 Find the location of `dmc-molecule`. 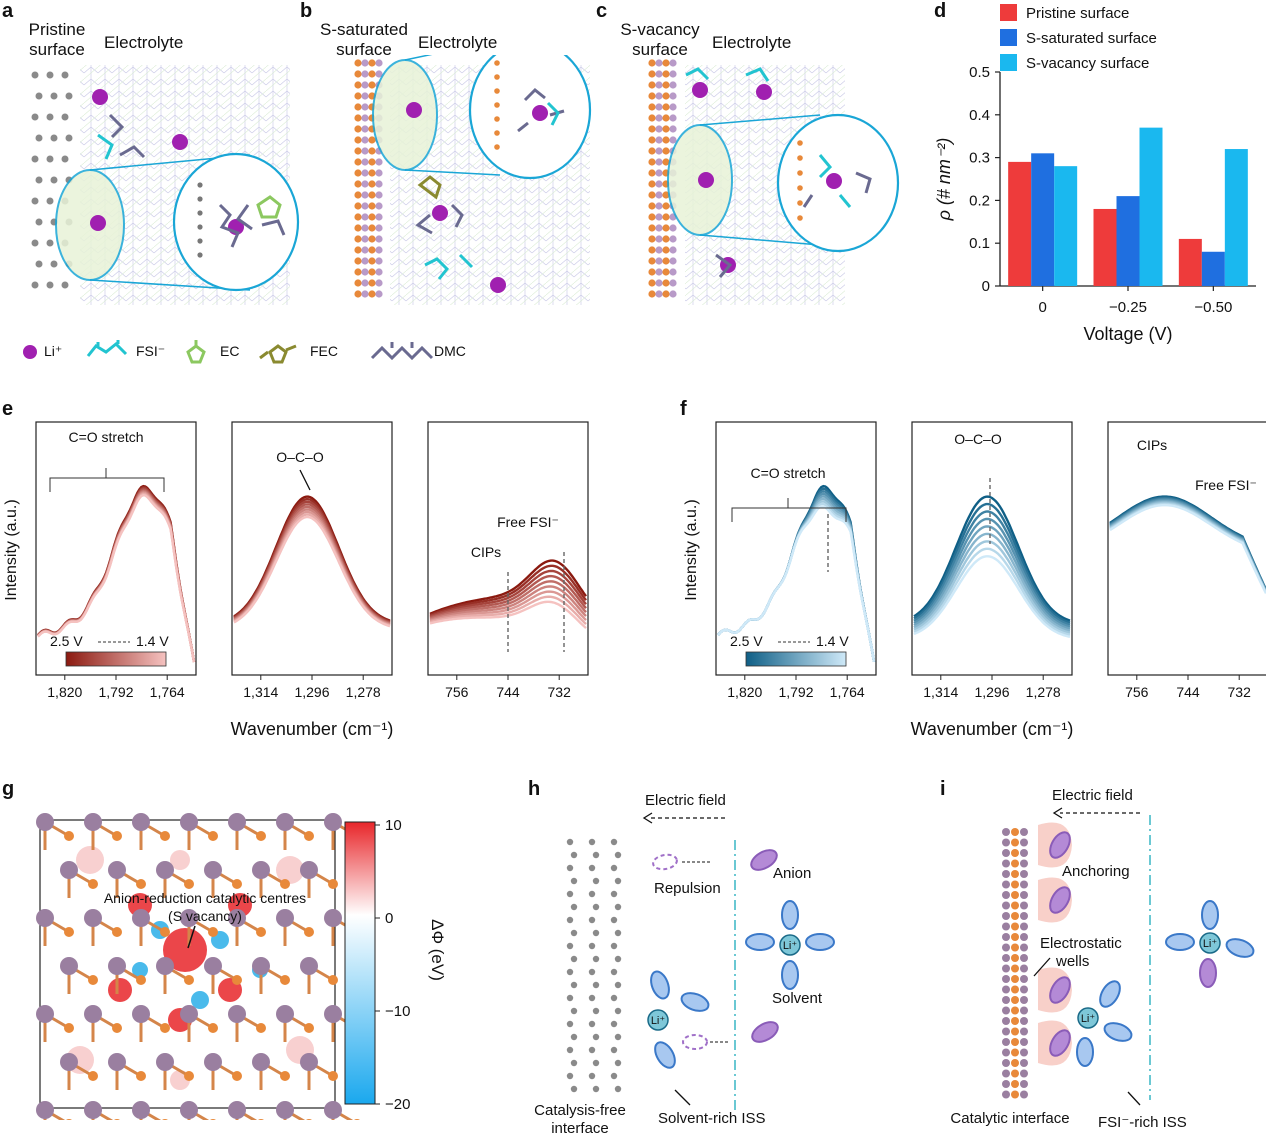

dmc-molecule is located at coordinates (127, 136).